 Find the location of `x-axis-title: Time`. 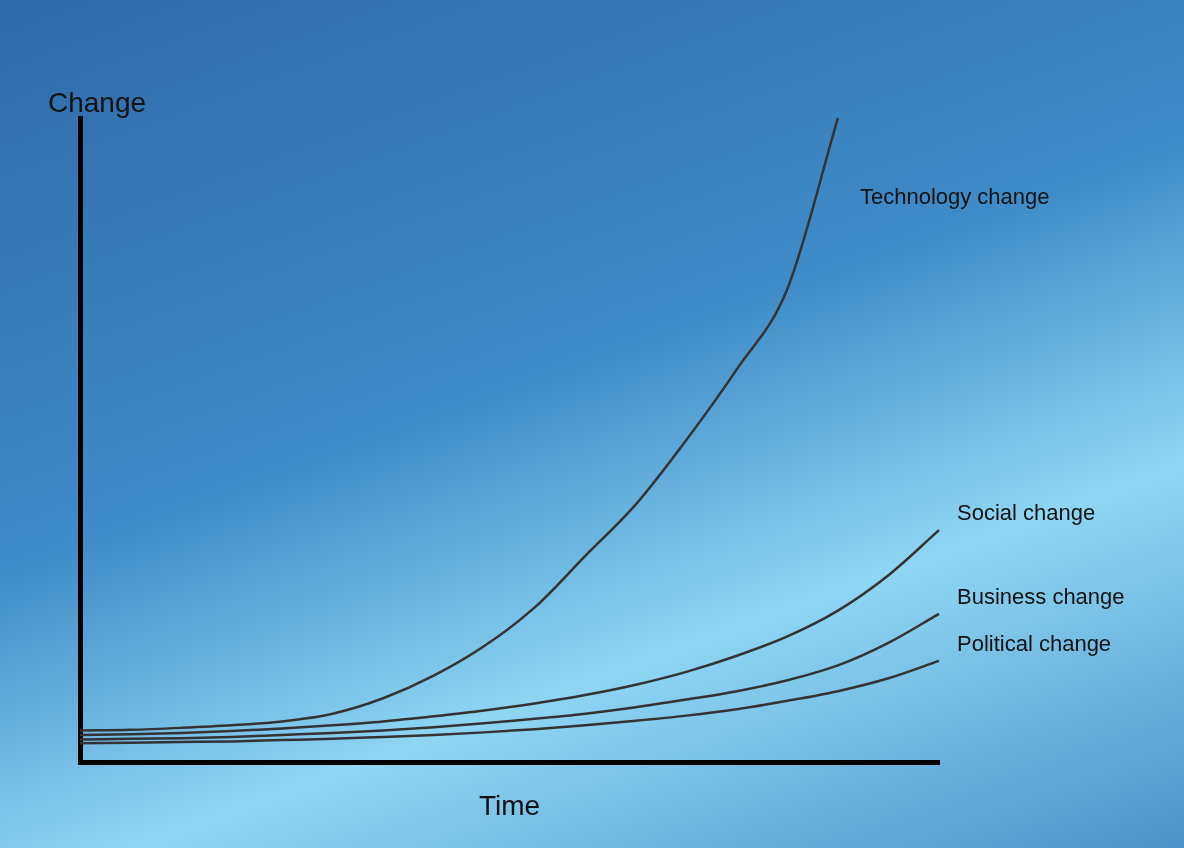

x-axis-title: Time is located at coordinates (509, 805).